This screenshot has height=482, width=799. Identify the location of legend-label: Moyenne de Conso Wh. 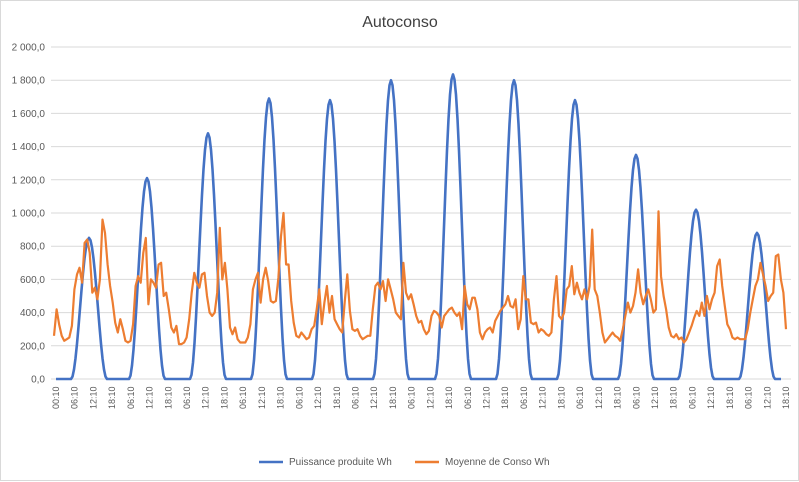
(497, 462).